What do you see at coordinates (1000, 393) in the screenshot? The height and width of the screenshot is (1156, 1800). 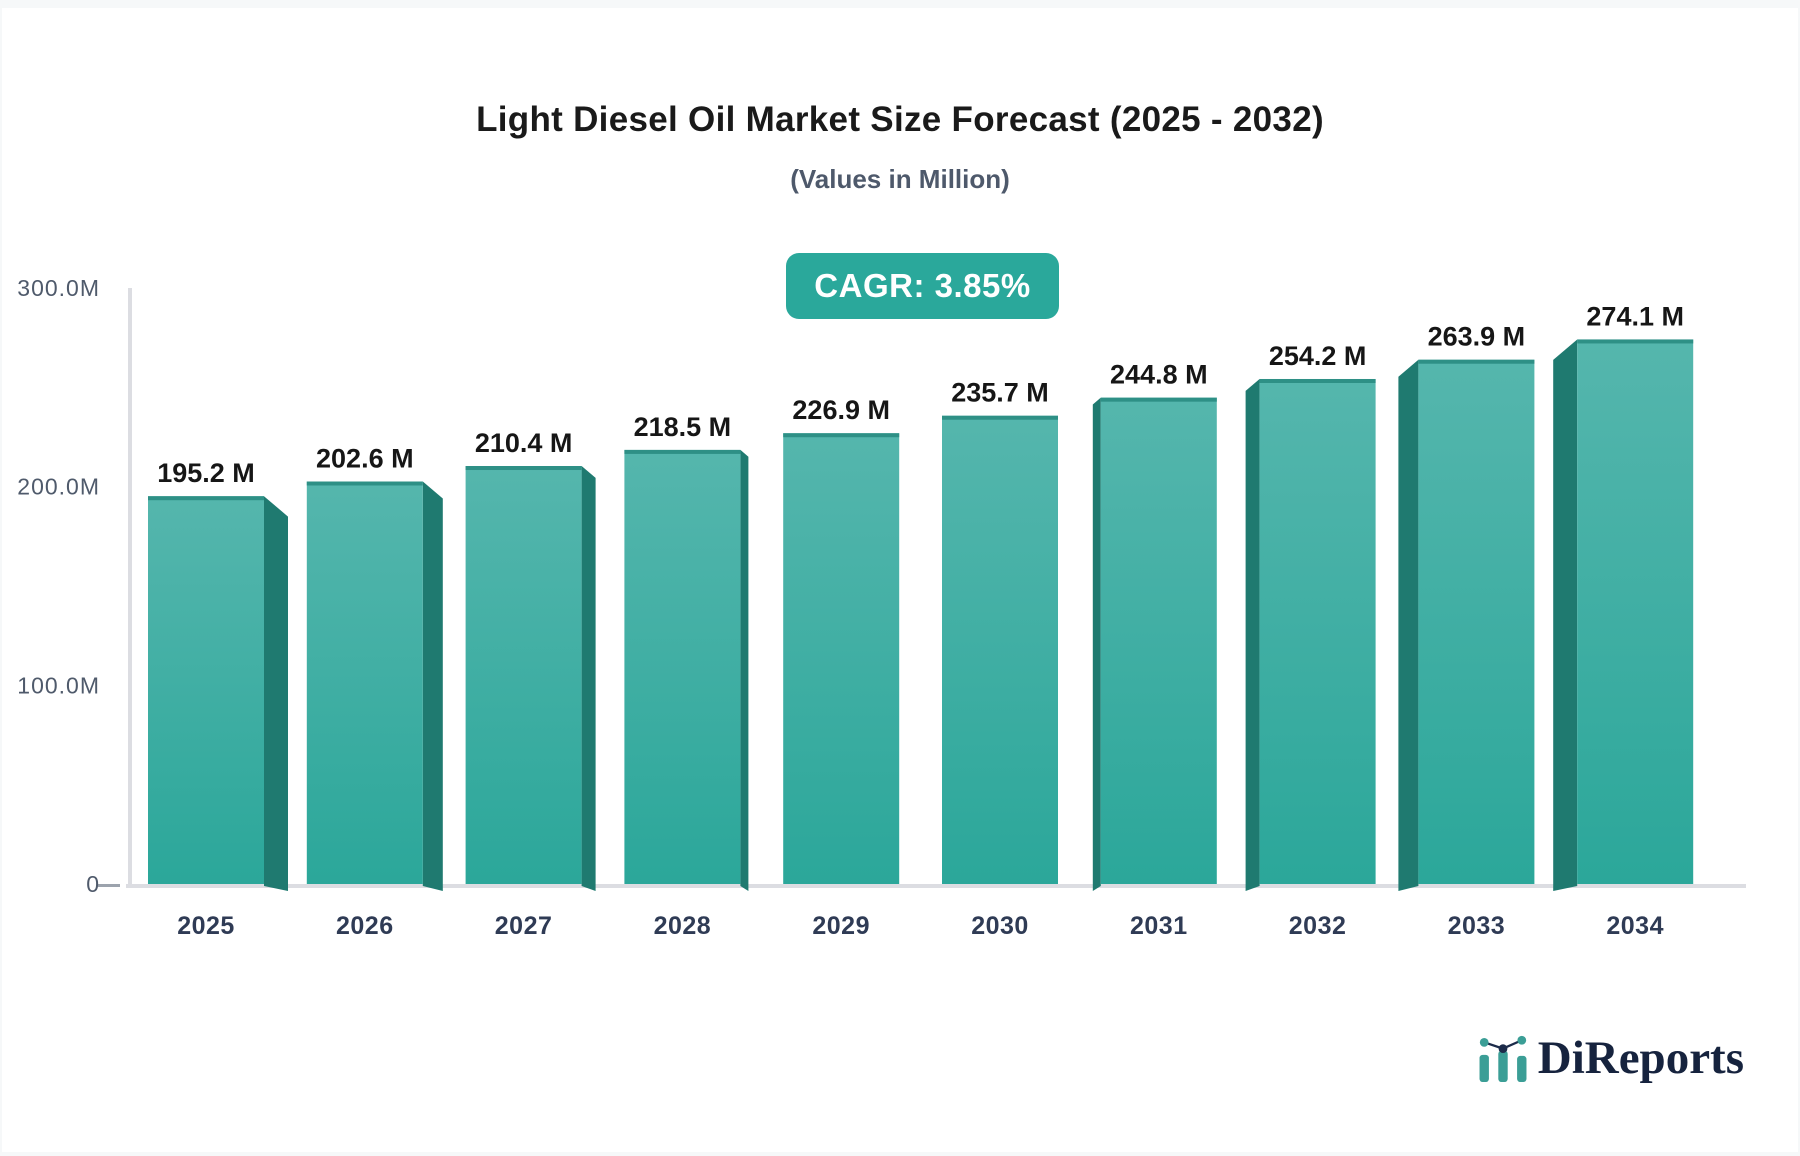 I see `bar-value-label: 235.7 M` at bounding box center [1000, 393].